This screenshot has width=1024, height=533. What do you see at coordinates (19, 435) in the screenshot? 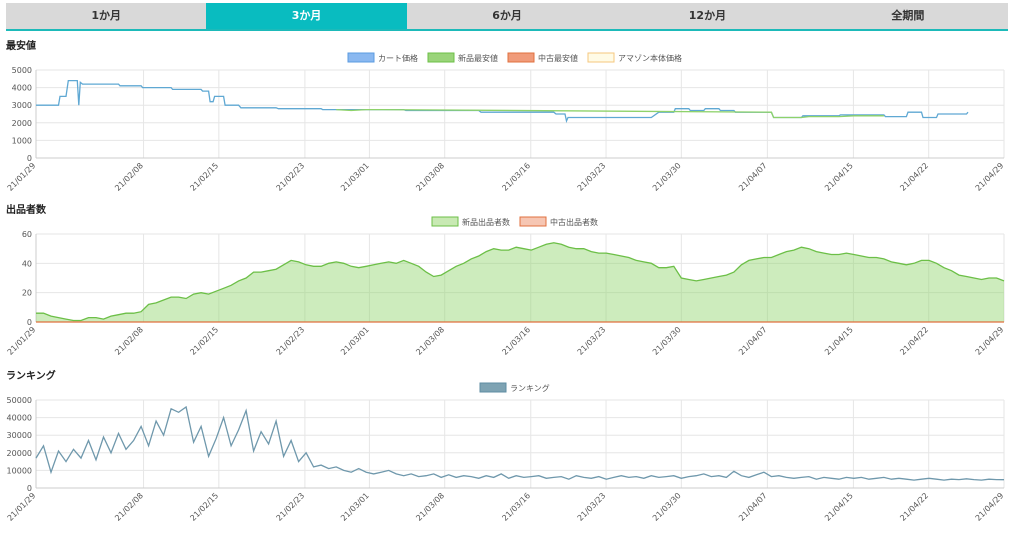
I see `y-tick-label: 30000` at bounding box center [19, 435].